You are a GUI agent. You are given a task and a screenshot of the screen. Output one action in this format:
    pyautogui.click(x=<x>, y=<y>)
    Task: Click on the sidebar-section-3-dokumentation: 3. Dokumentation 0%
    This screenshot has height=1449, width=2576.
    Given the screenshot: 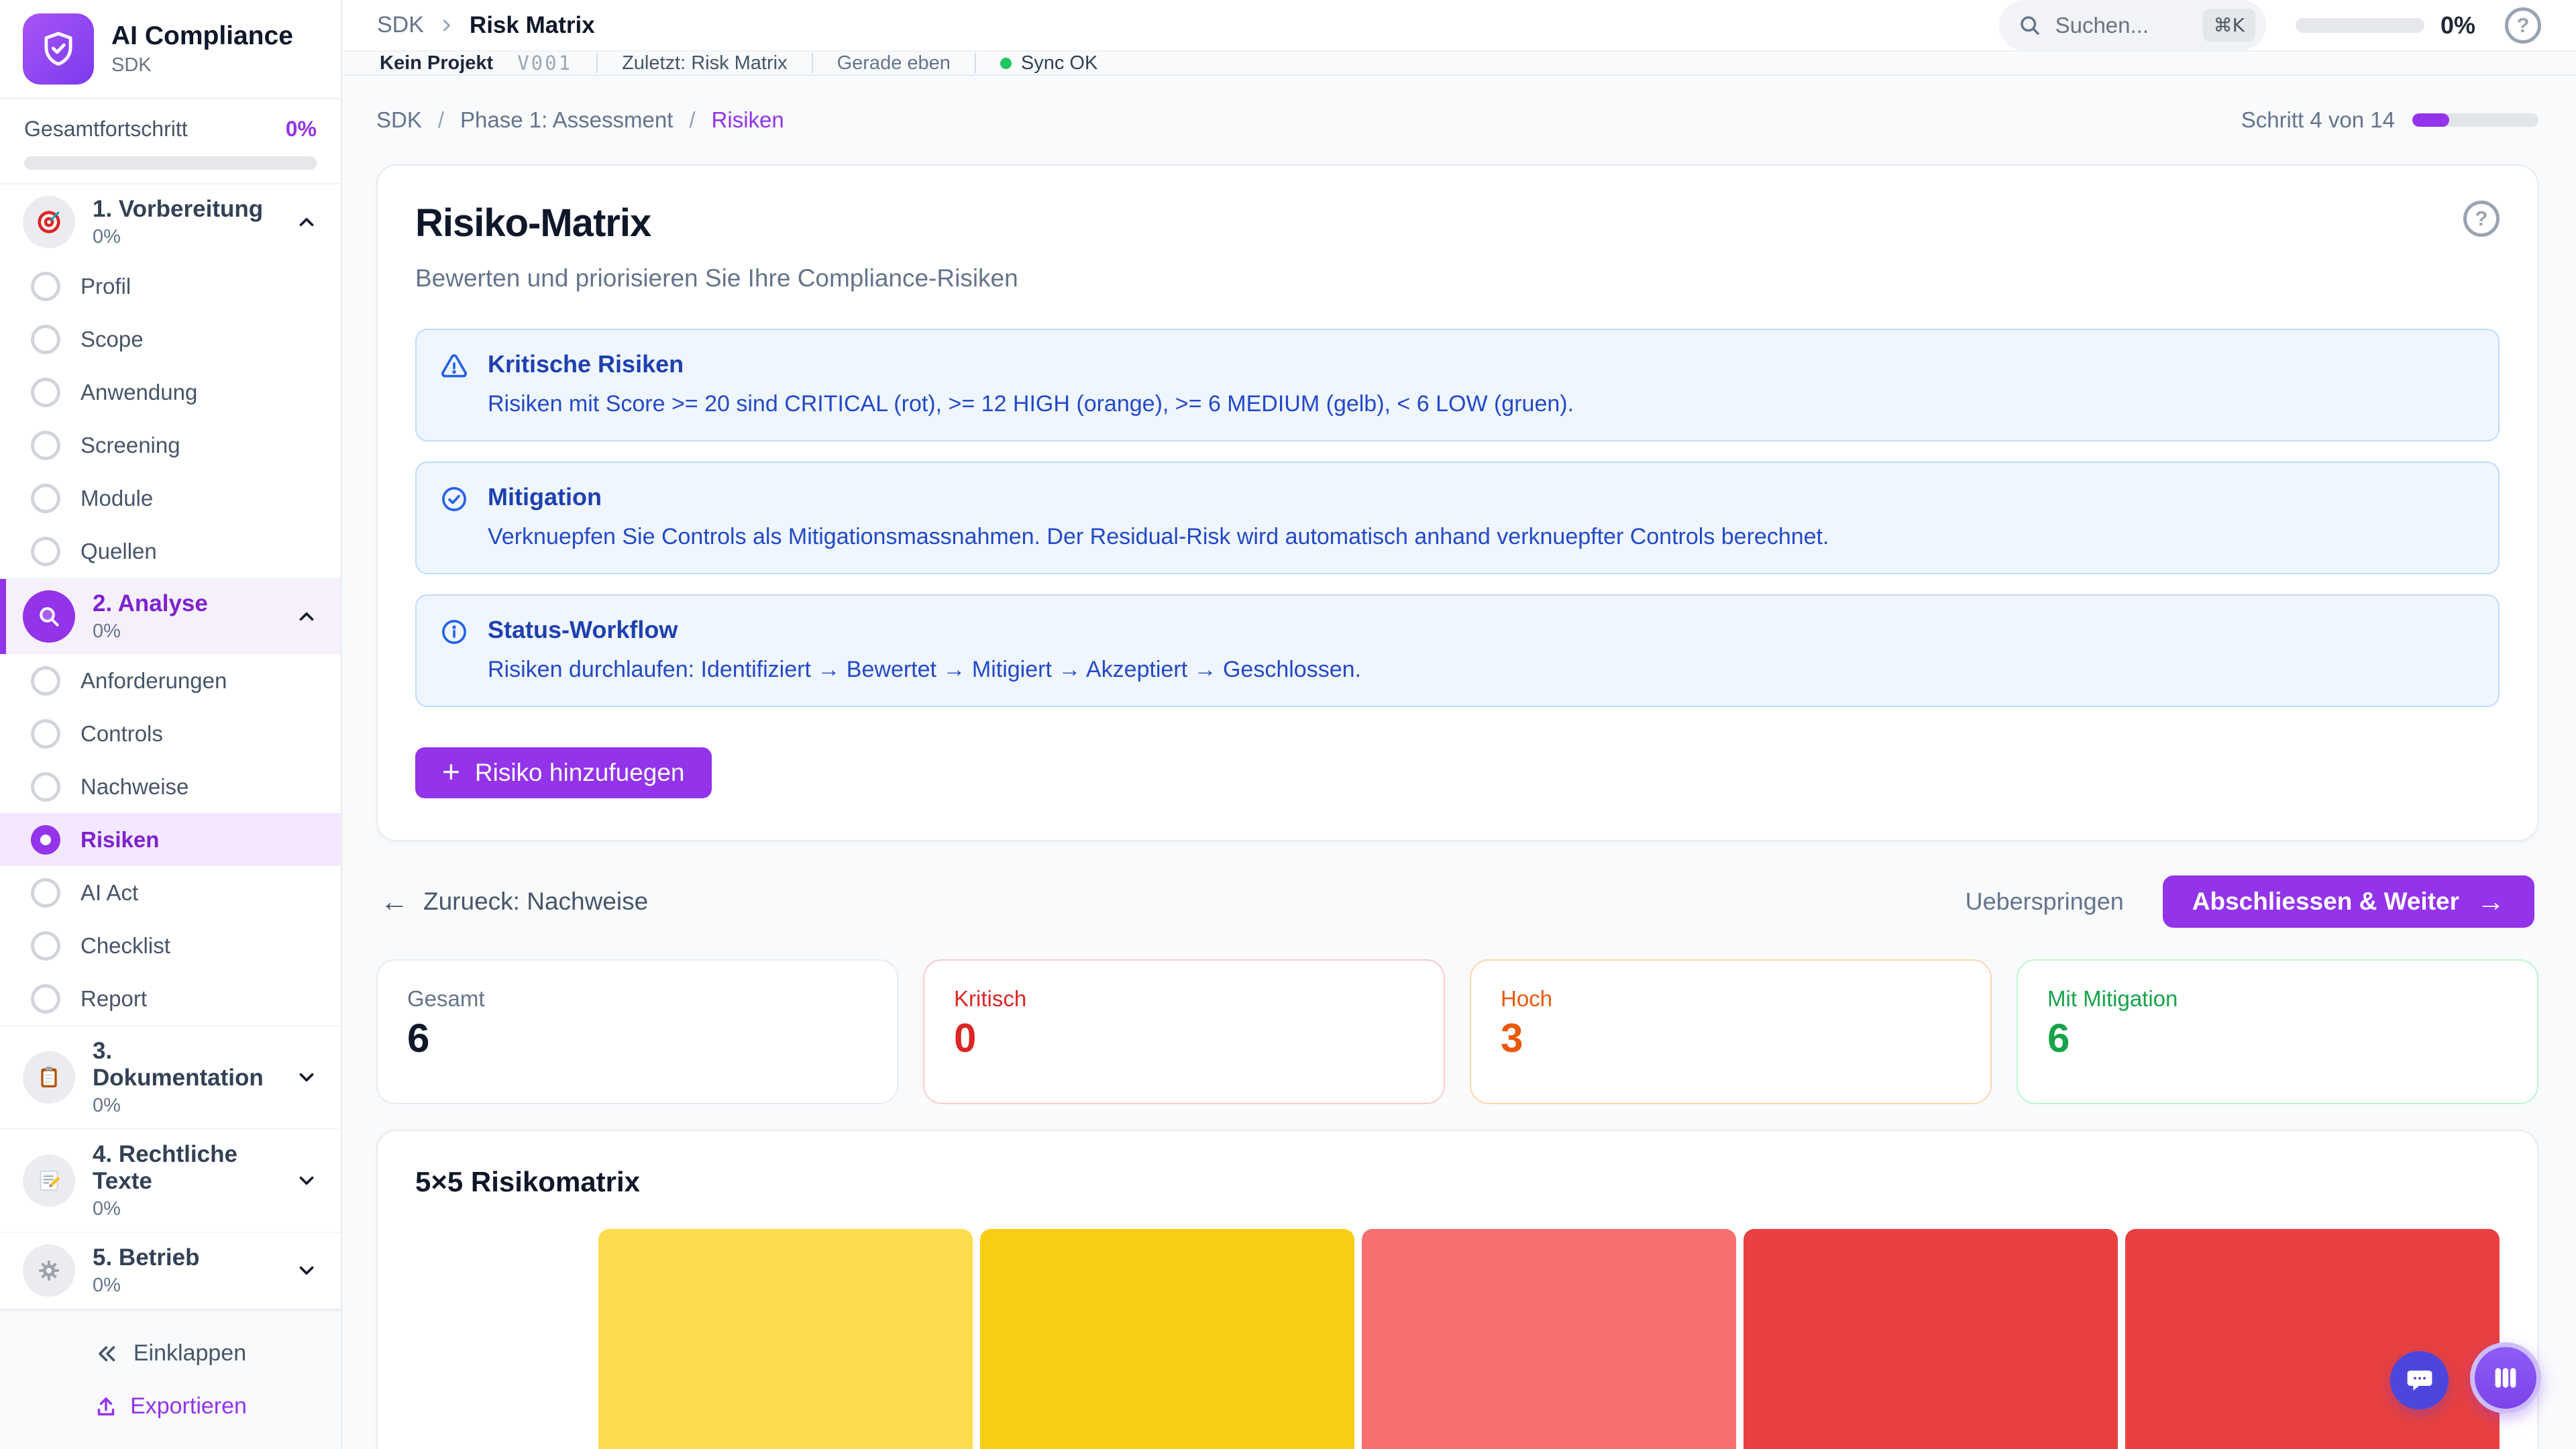 What is the action you would take?
    pyautogui.click(x=170, y=1078)
    